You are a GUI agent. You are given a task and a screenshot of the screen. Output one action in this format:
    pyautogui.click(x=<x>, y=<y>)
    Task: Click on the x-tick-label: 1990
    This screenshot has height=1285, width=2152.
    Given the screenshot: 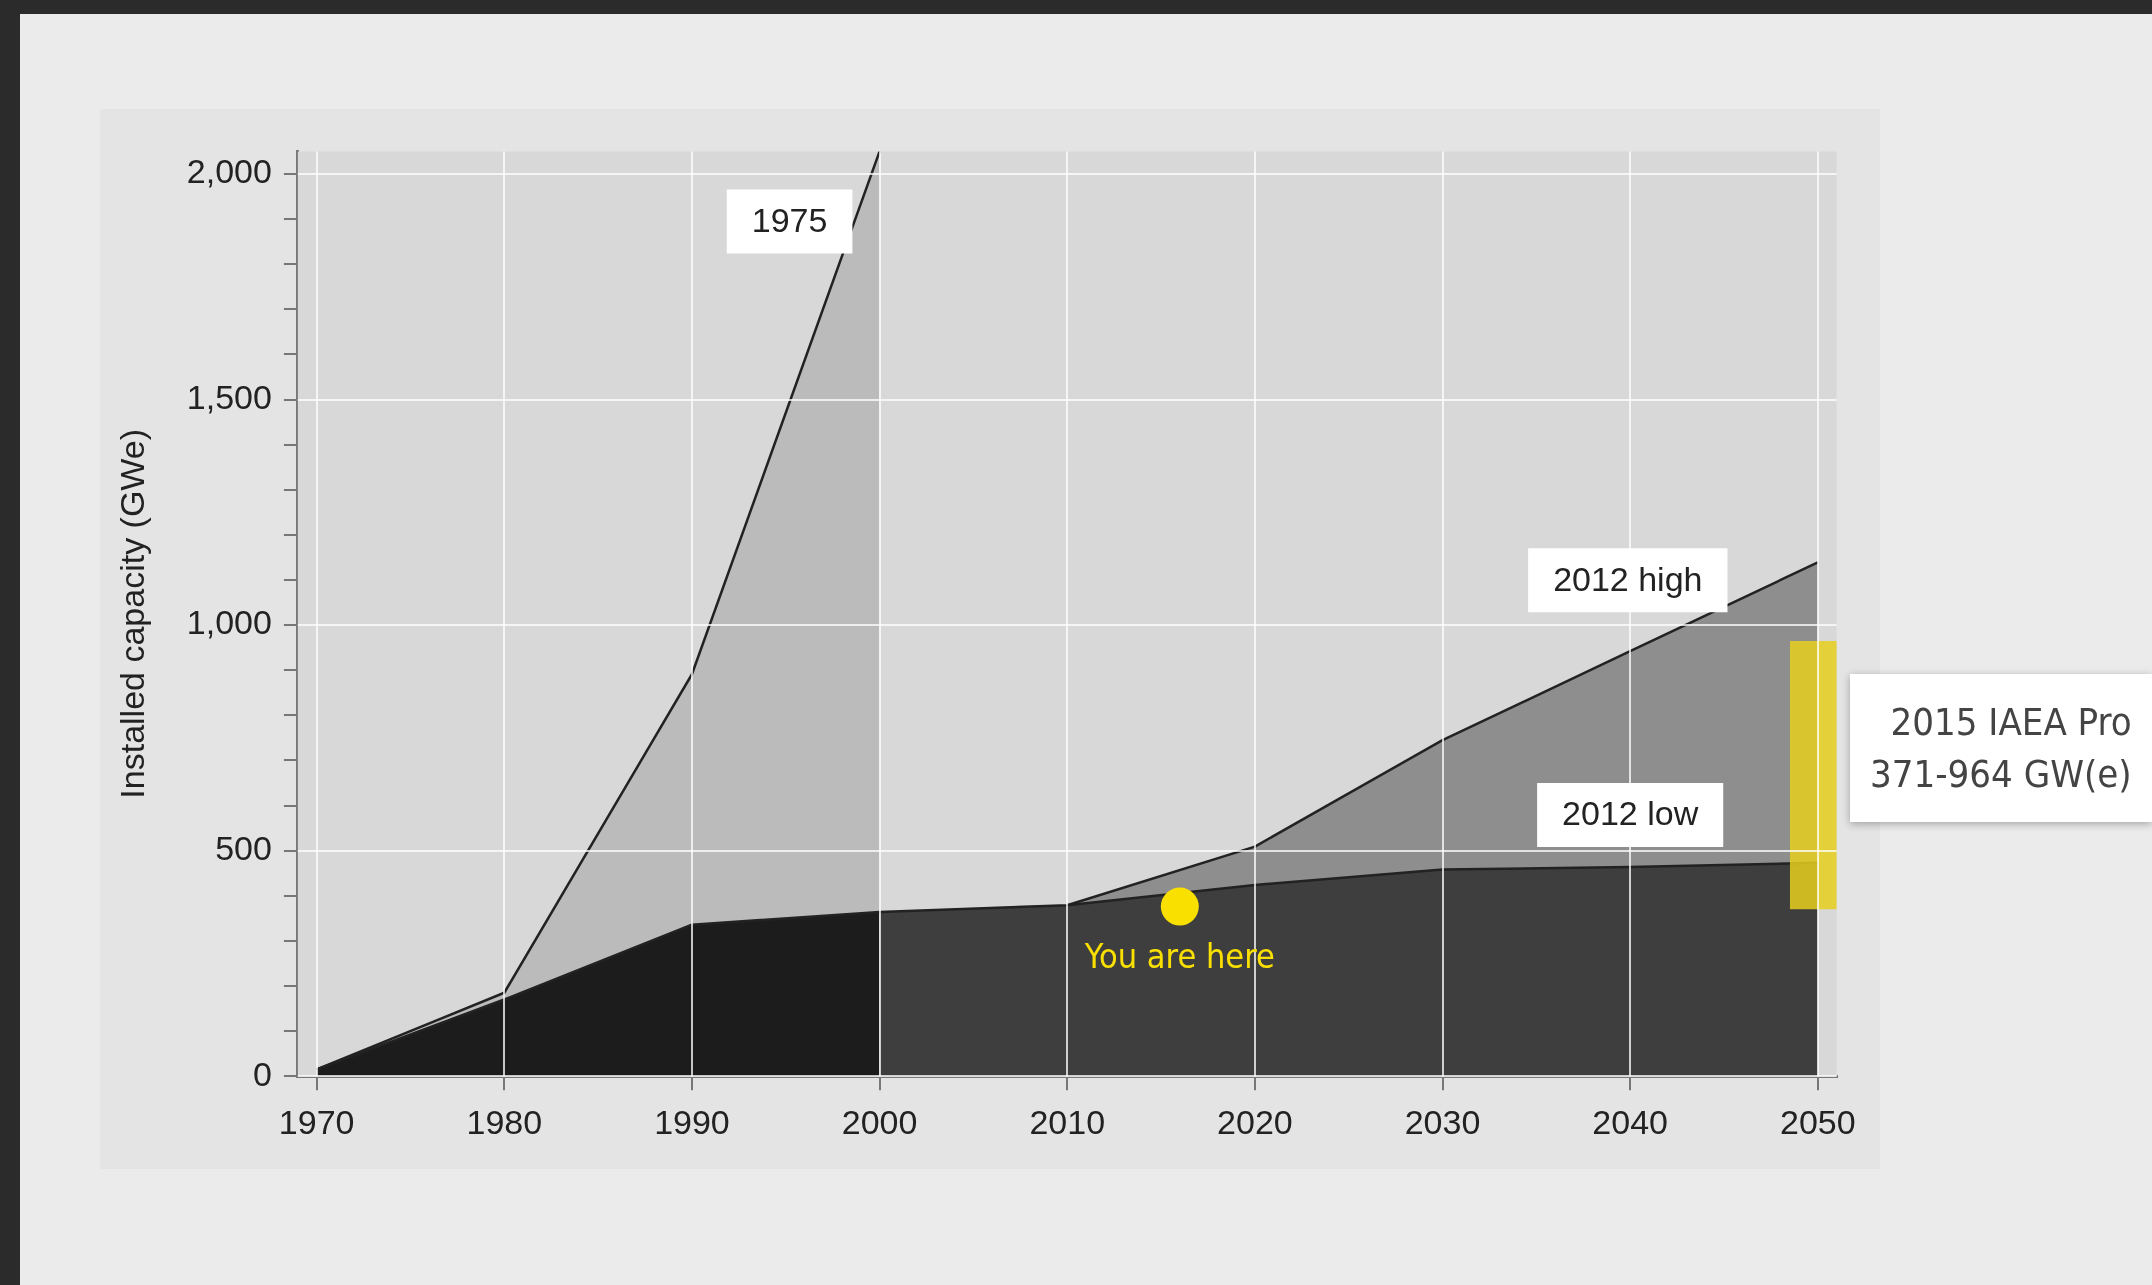 What is the action you would take?
    pyautogui.click(x=692, y=1121)
    